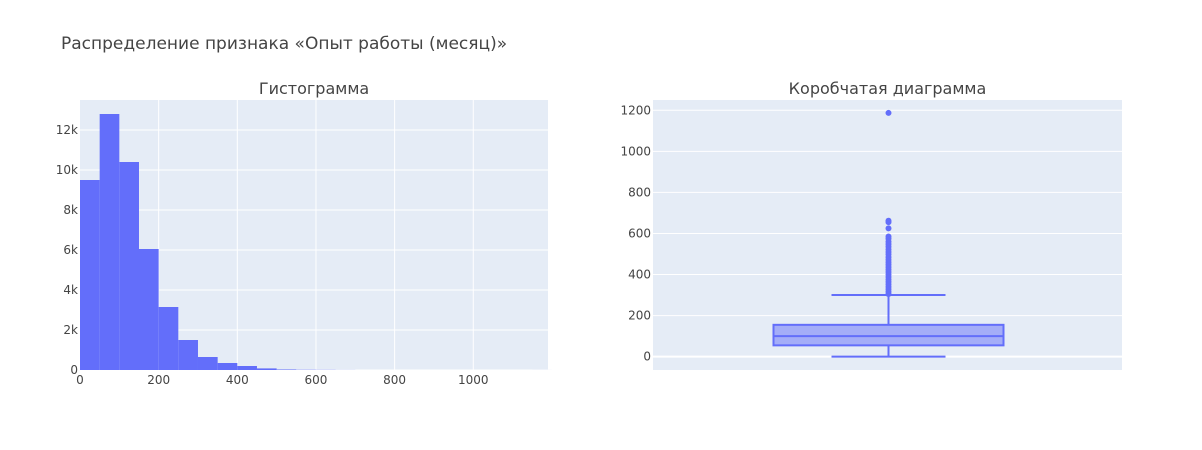 Image resolution: width=1202 pixels, height=450 pixels. I want to click on boxplot-y-tick-label: 1000, so click(635, 151).